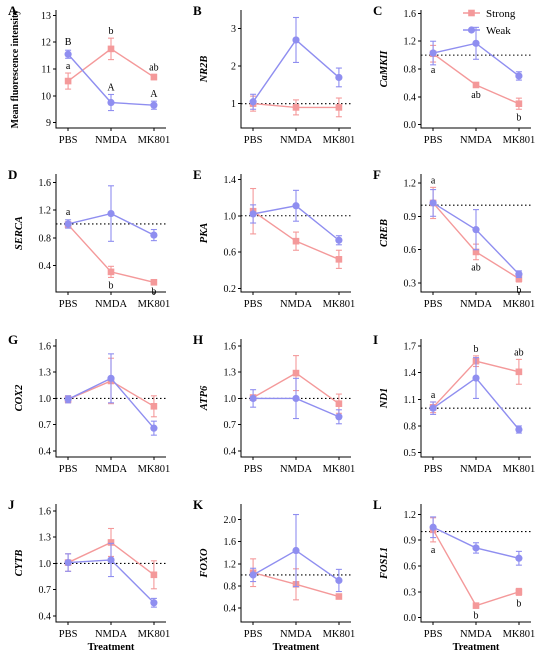 The width and height of the screenshot is (550, 658). Describe the element at coordinates (489, 14) in the screenshot. I see `legend-item-strong: Strong` at that location.